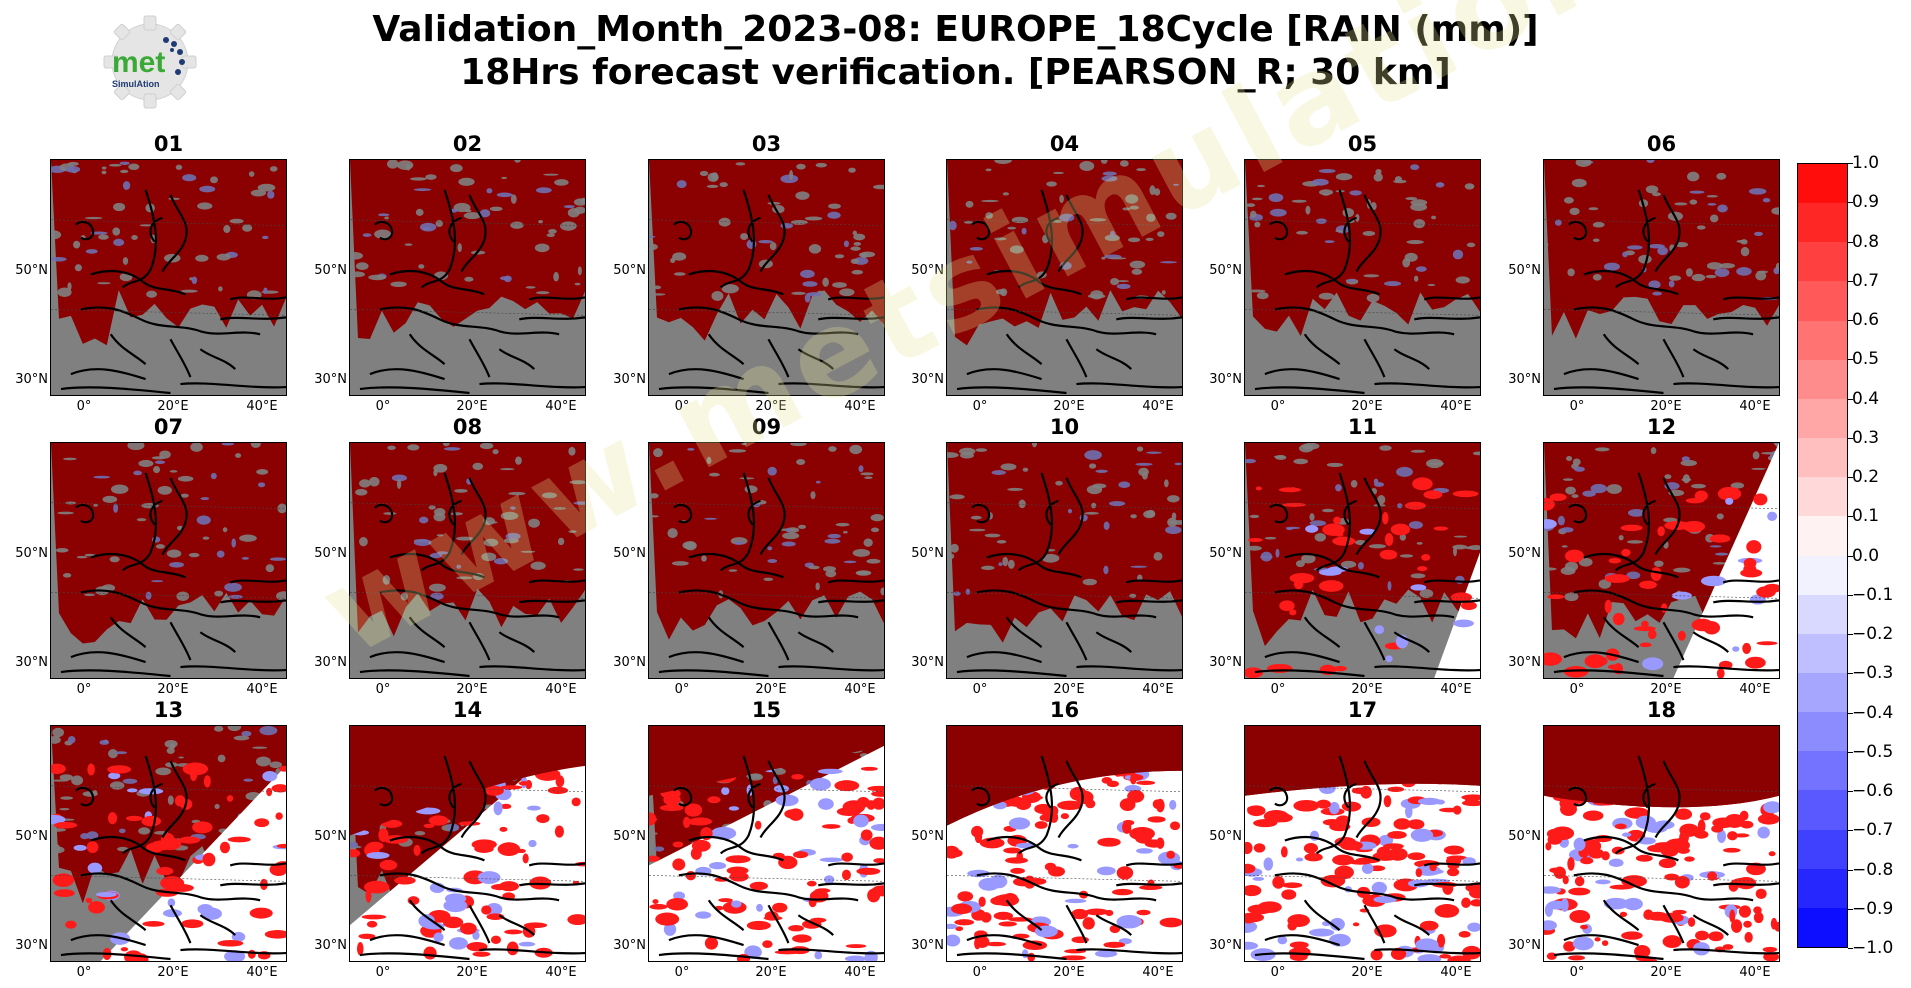 Image resolution: width=1911 pixels, height=988 pixels. What do you see at coordinates (766, 144) in the screenshot?
I see `panel-title: 03` at bounding box center [766, 144].